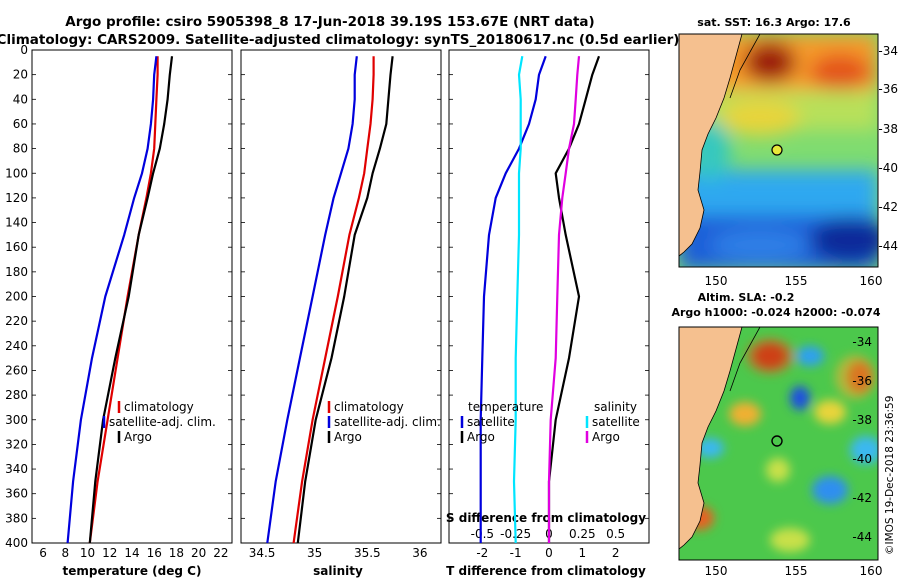 The image size is (900, 580). Describe the element at coordinates (154, 553) in the screenshot. I see `temperature-tick-label: 16` at that location.